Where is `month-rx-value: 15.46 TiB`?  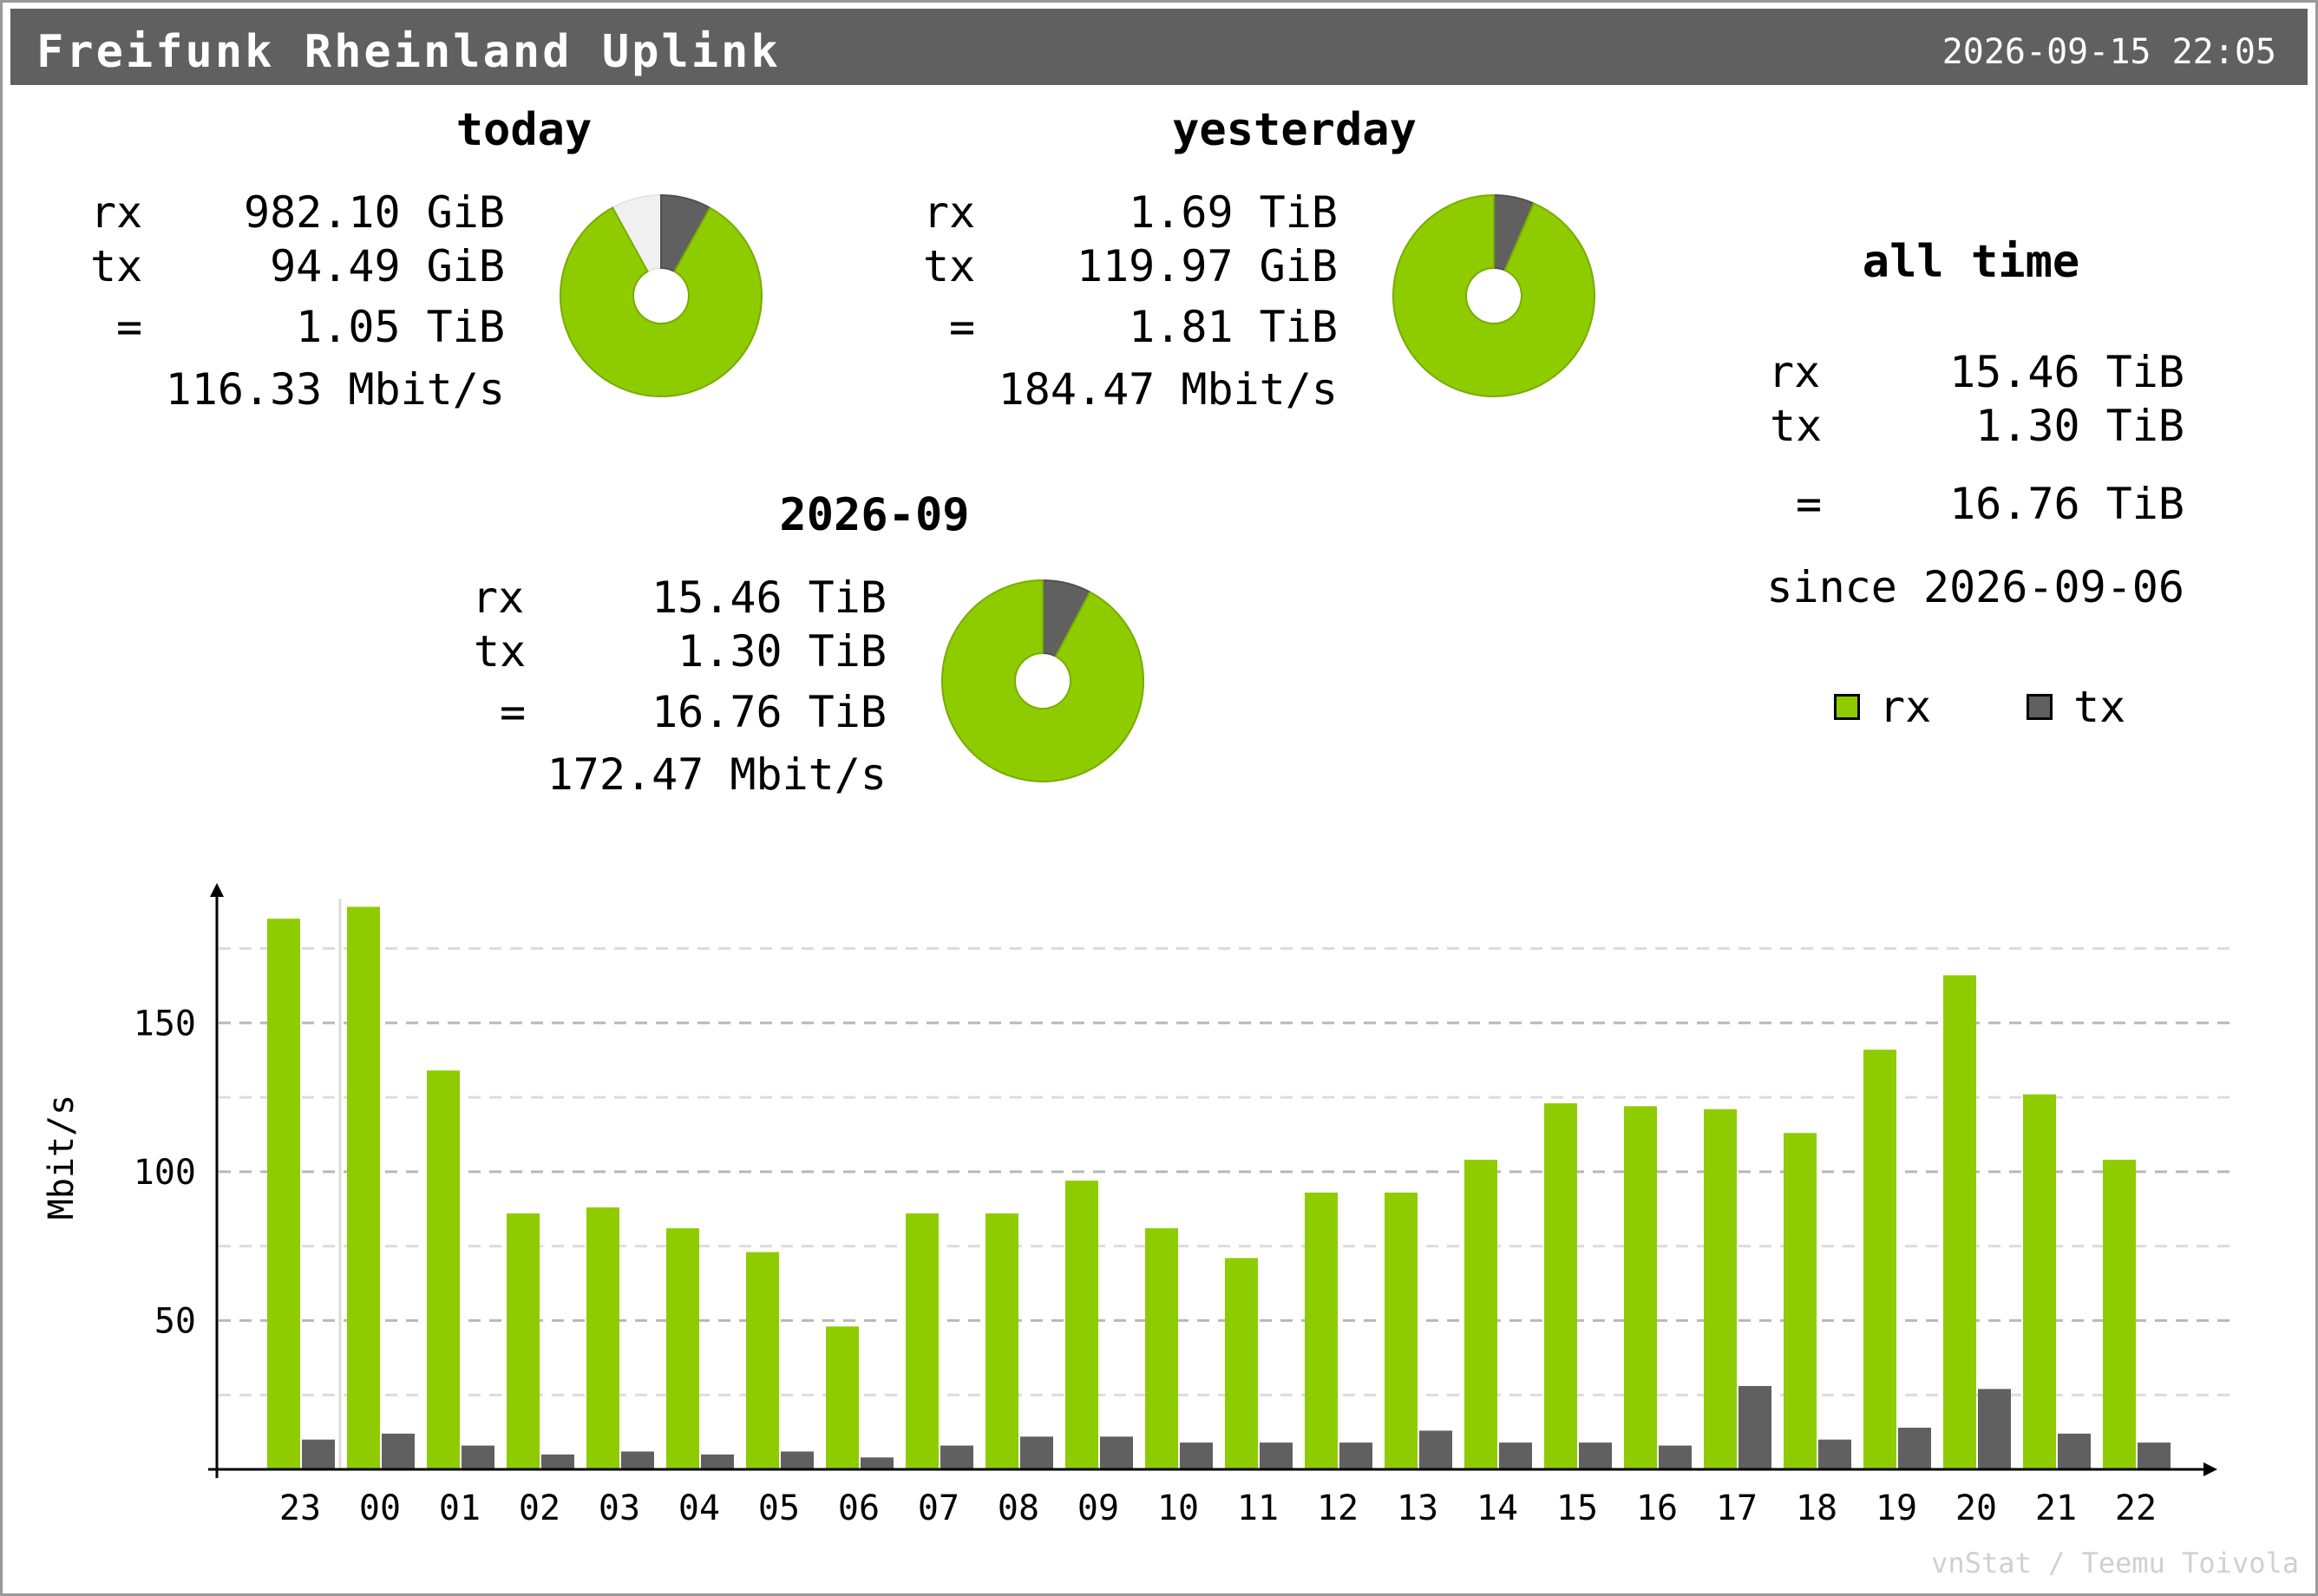
month-rx-value: 15.46 TiB is located at coordinates (769, 597).